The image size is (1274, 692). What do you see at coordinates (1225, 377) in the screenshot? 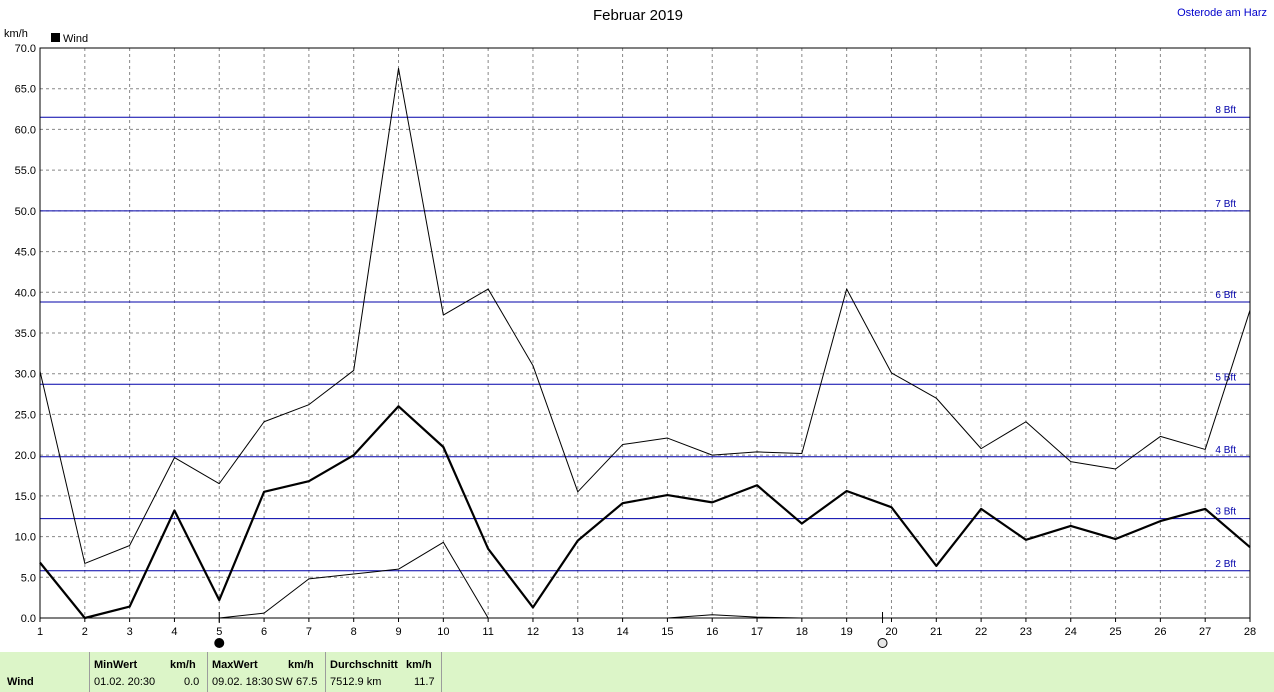
I see `beaufort-label: 5 Bft` at bounding box center [1225, 377].